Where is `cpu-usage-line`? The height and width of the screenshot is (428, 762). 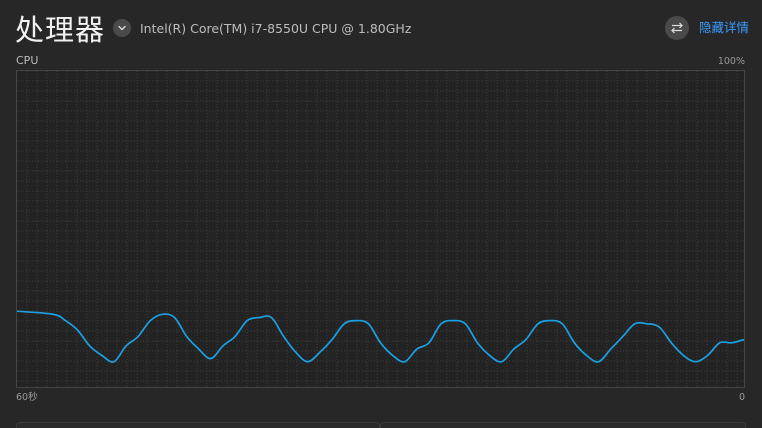 cpu-usage-line is located at coordinates (380, 336).